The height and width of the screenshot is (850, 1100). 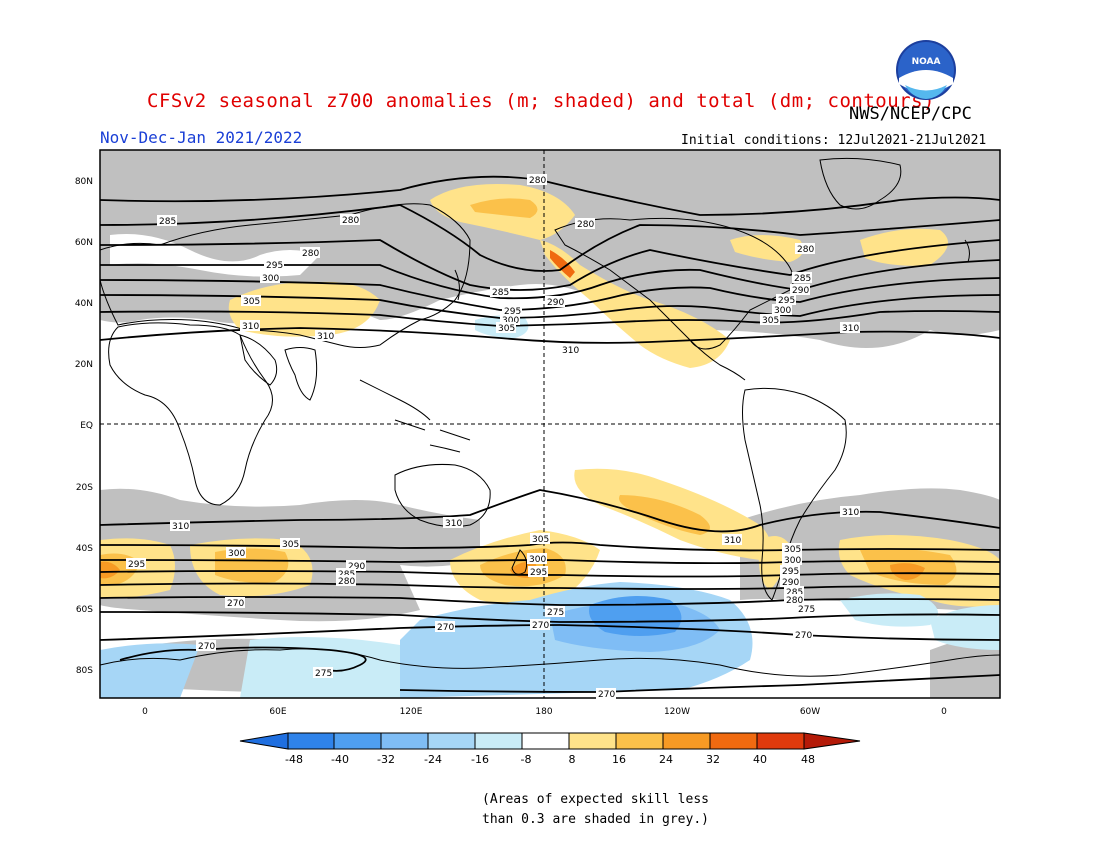 What do you see at coordinates (145, 712) in the screenshot?
I see `lon-label: 0` at bounding box center [145, 712].